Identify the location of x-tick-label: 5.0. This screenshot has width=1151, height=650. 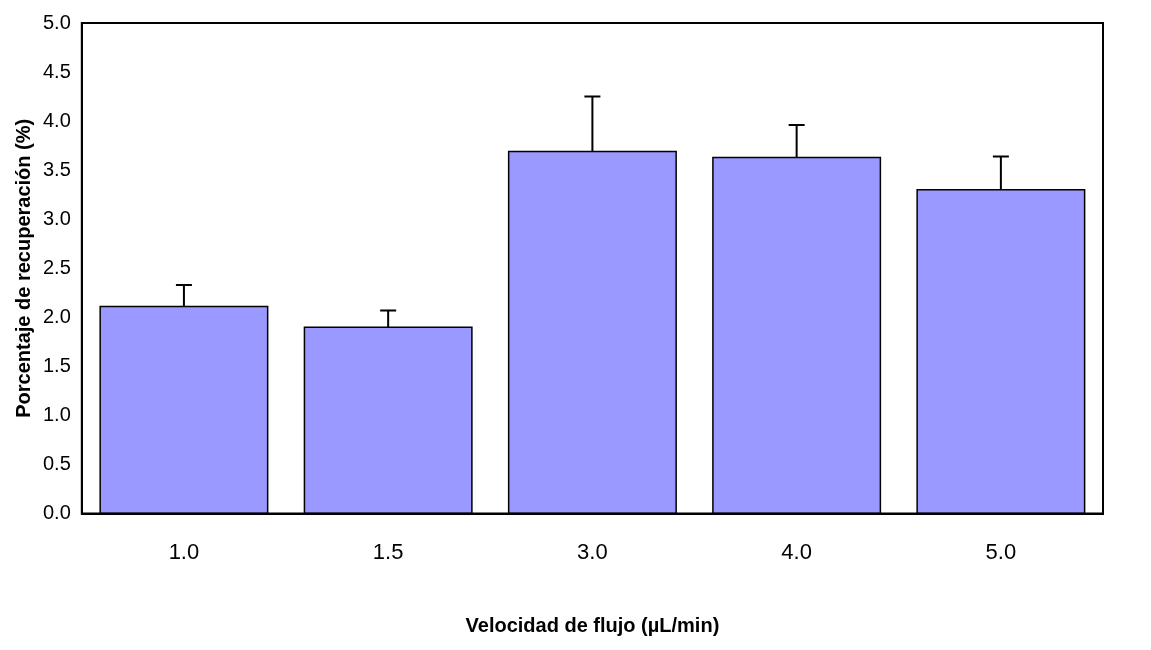
(1001, 551).